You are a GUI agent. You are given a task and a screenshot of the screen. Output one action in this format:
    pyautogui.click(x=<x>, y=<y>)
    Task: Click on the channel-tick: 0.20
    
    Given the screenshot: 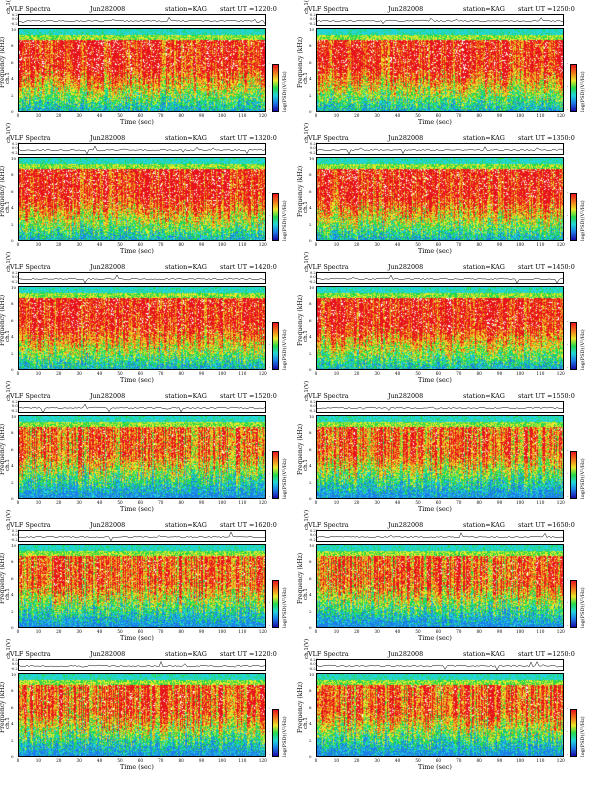 What is the action you would take?
    pyautogui.click(x=313, y=402)
    